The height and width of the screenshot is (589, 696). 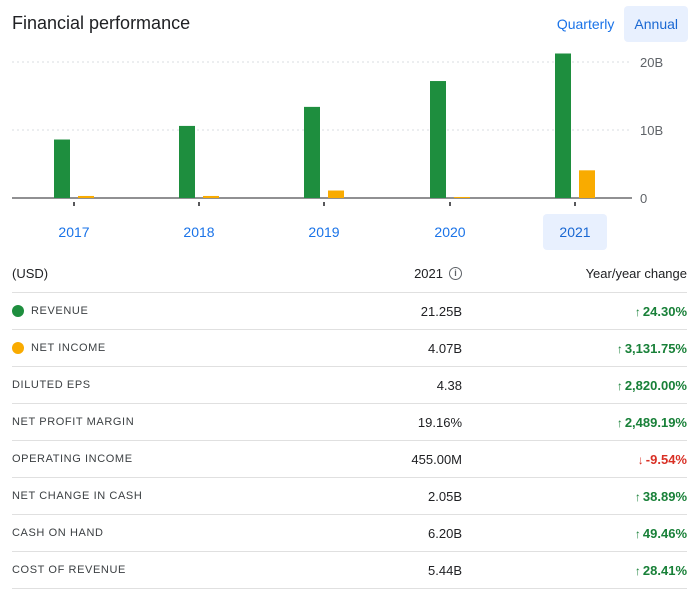 What do you see at coordinates (655, 348) in the screenshot?
I see `change-value: 3,131.75%` at bounding box center [655, 348].